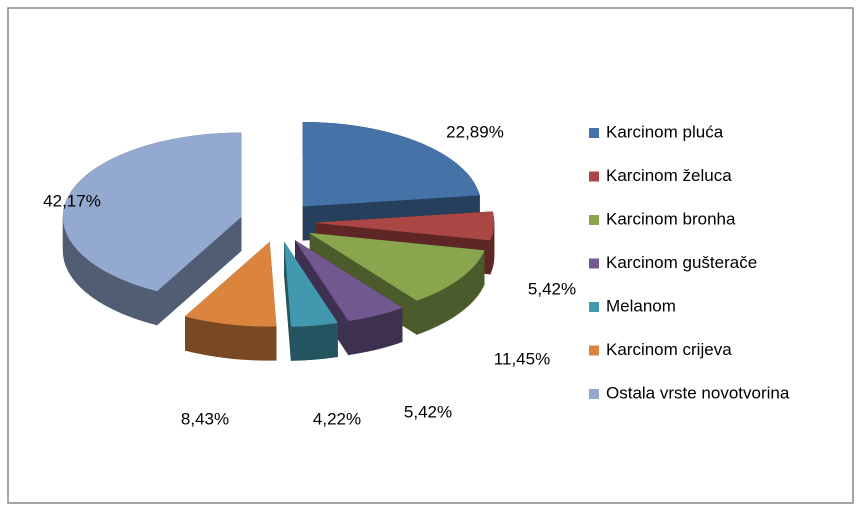  What do you see at coordinates (698, 392) in the screenshot?
I see `legend-label: Ostala vrste novotvorina` at bounding box center [698, 392].